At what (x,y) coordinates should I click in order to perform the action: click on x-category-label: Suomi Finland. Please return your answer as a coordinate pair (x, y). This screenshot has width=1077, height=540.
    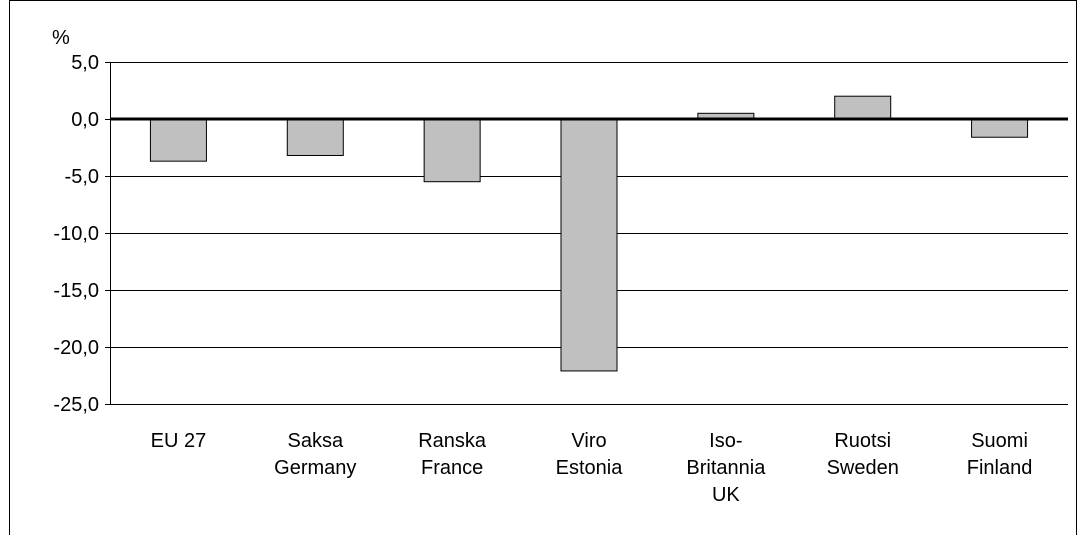
    Looking at the image, I should click on (1000, 454).